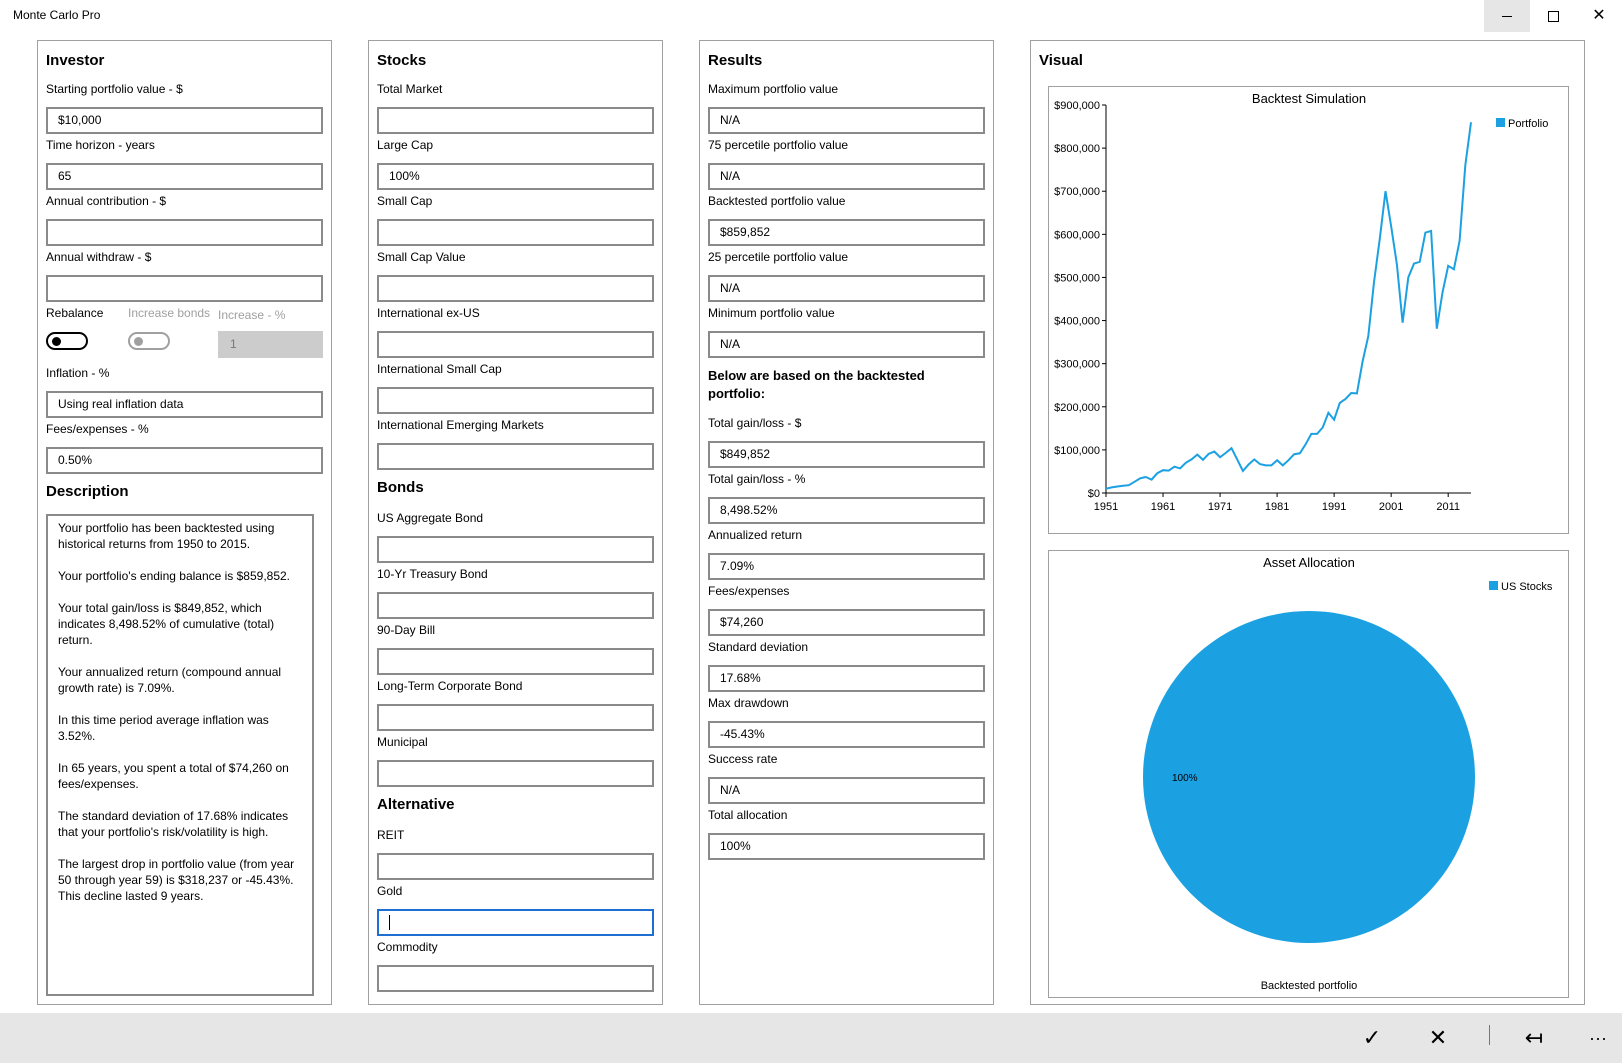 Image resolution: width=1622 pixels, height=1063 pixels. Describe the element at coordinates (1309, 986) in the screenshot. I see `chart-caption: Backtested portfolio` at that location.